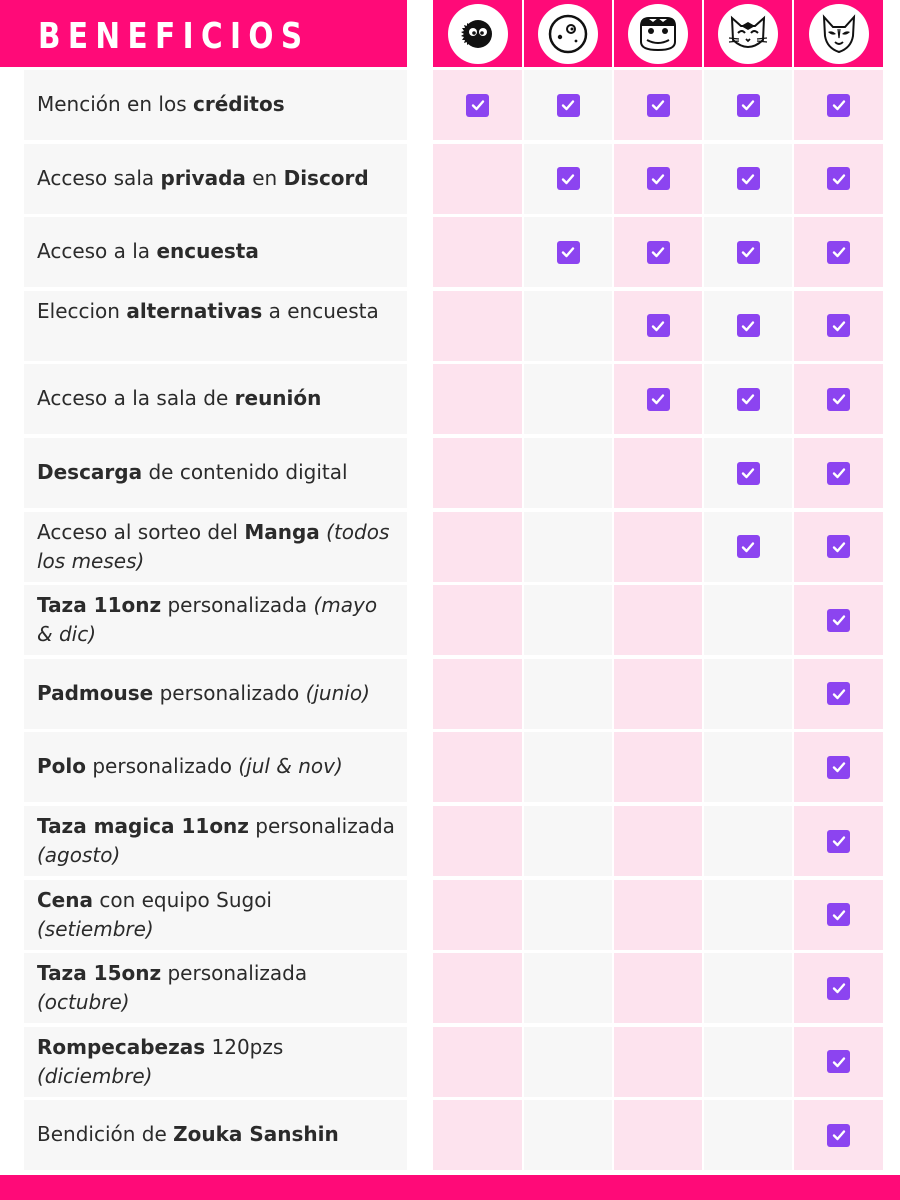  Describe the element at coordinates (290, 766) in the screenshot. I see `benefit-text-part: (jul & nov)` at that location.